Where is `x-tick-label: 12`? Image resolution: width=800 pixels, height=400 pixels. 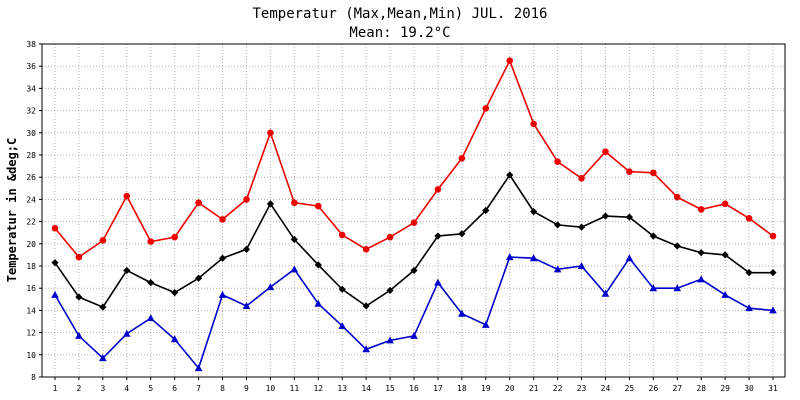
x-tick-label: 12 is located at coordinates (318, 388).